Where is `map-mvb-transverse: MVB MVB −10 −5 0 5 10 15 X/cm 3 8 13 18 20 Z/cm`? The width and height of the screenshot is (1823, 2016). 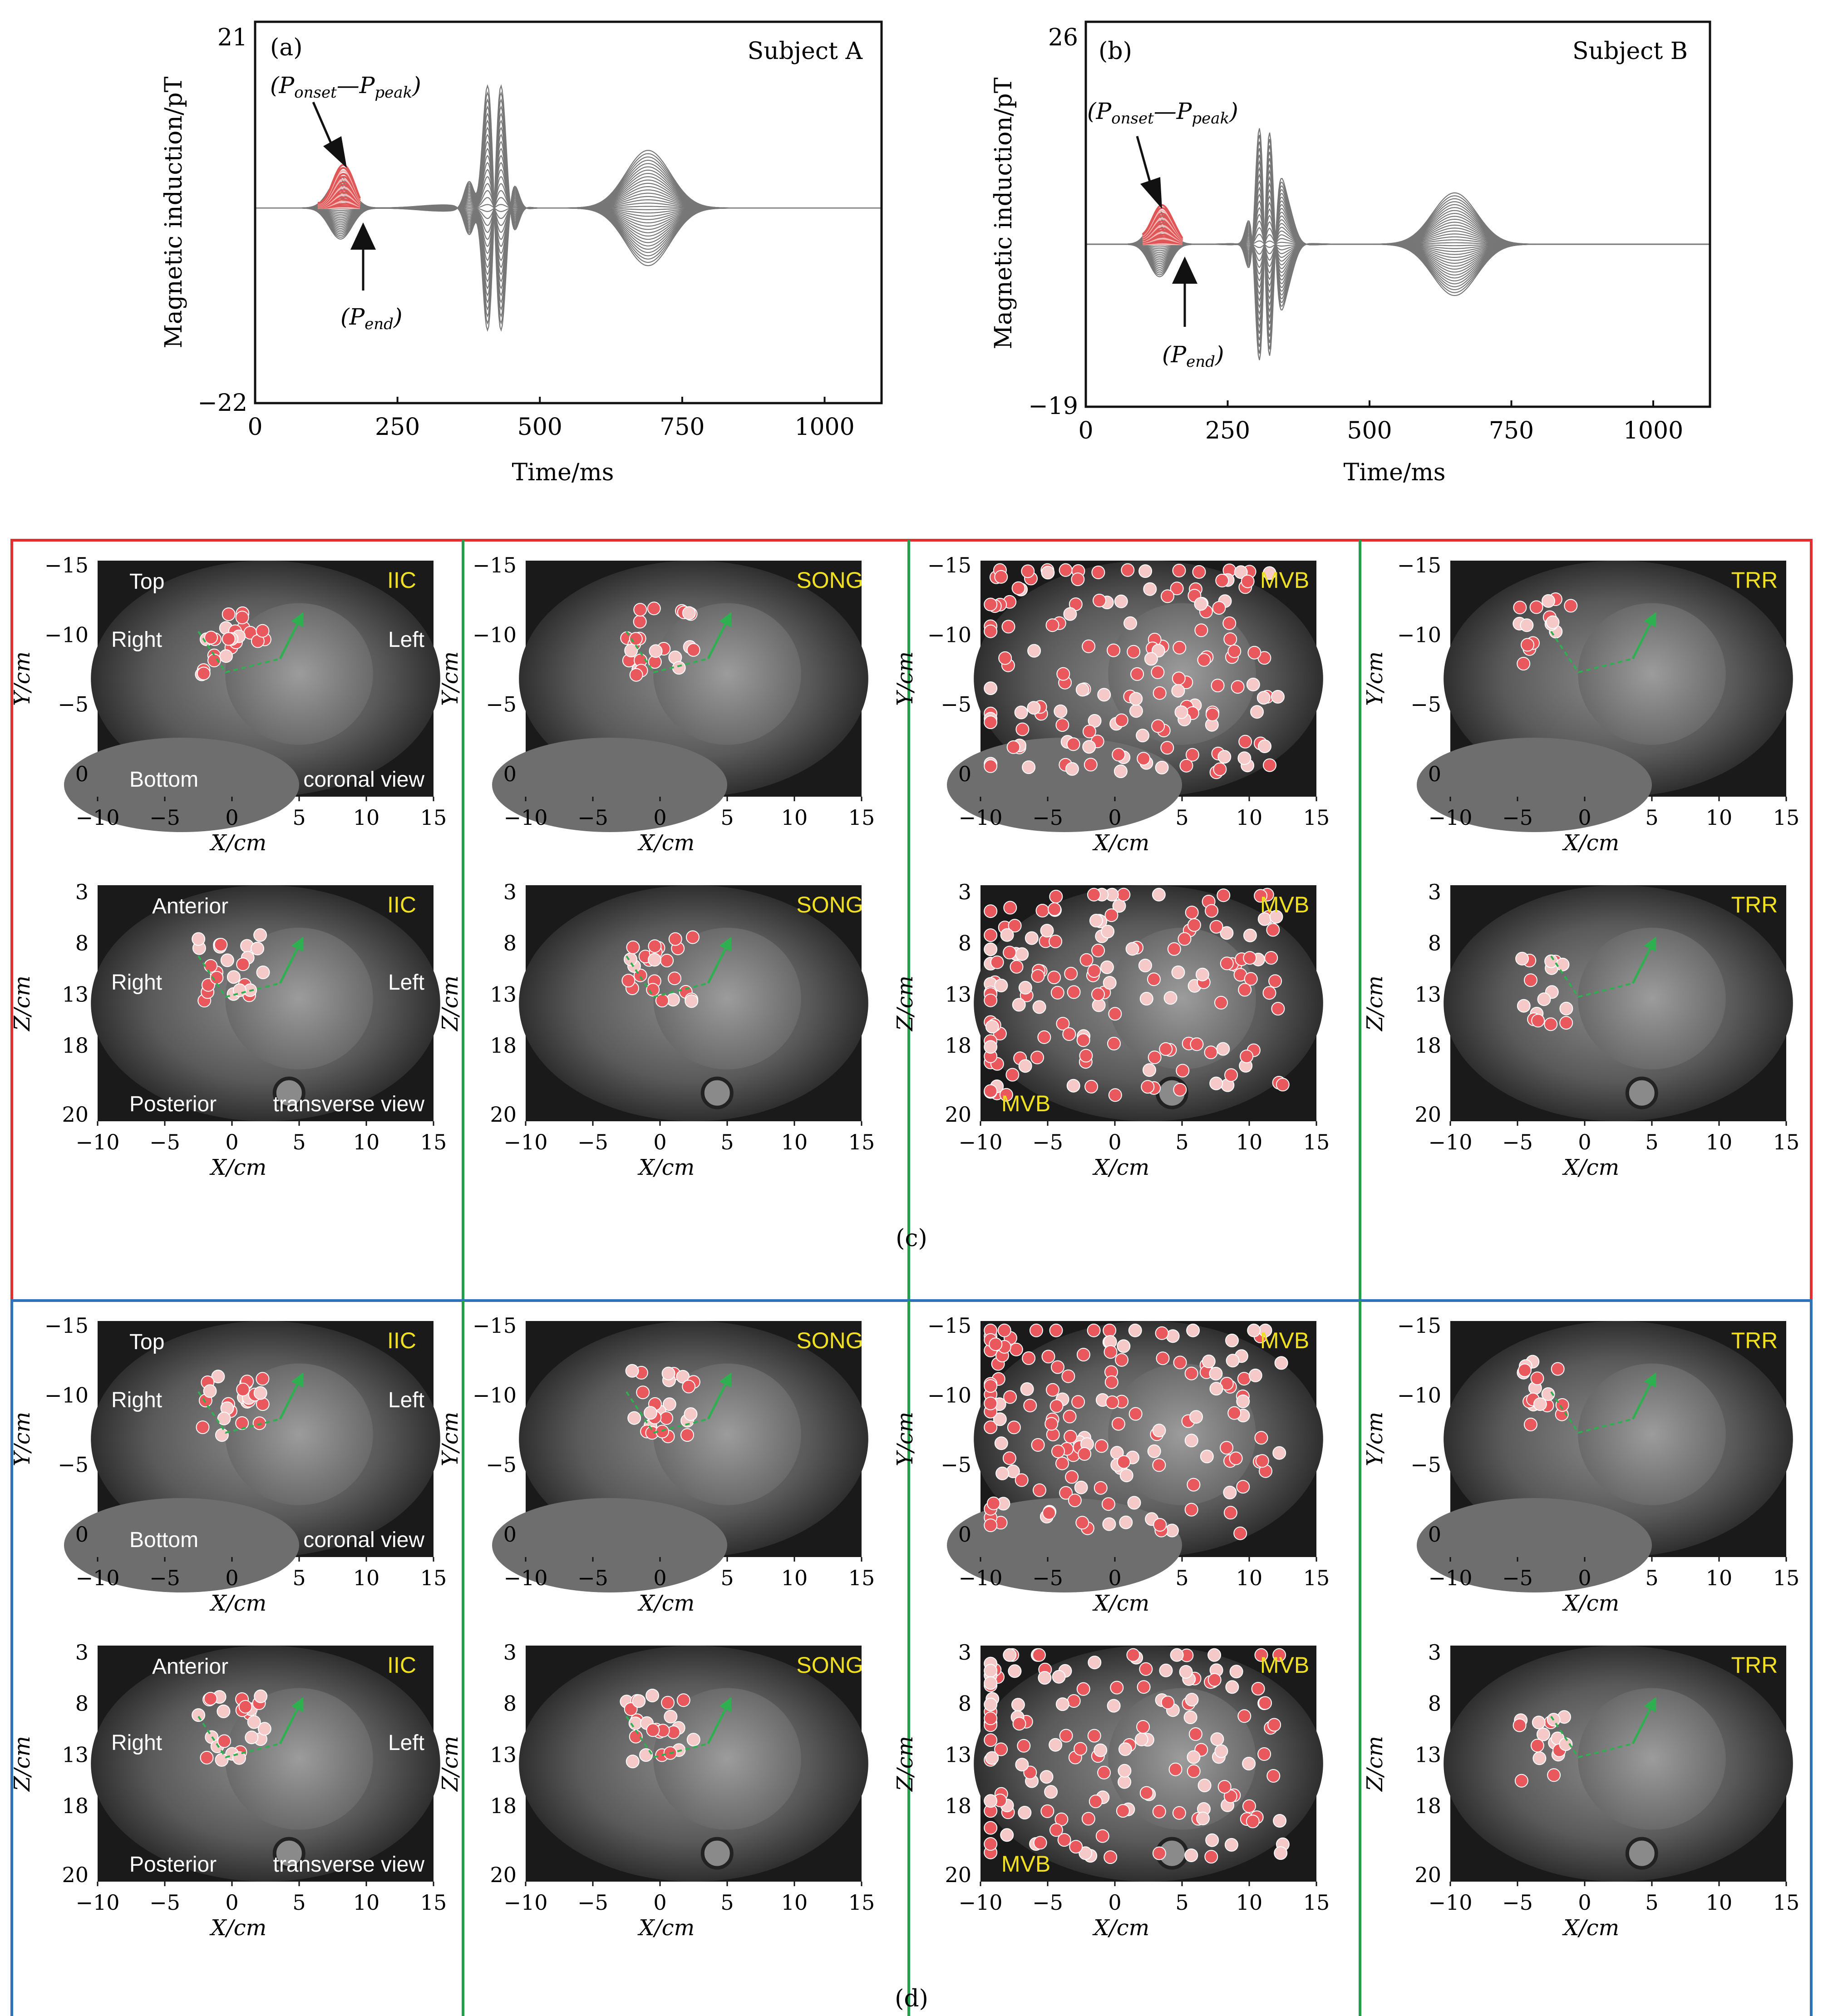
map-mvb-transverse: MVB MVB −10 −5 0 5 10 15 X/cm 3 8 13 18 20 Z/cm is located at coordinates (1111, 1030).